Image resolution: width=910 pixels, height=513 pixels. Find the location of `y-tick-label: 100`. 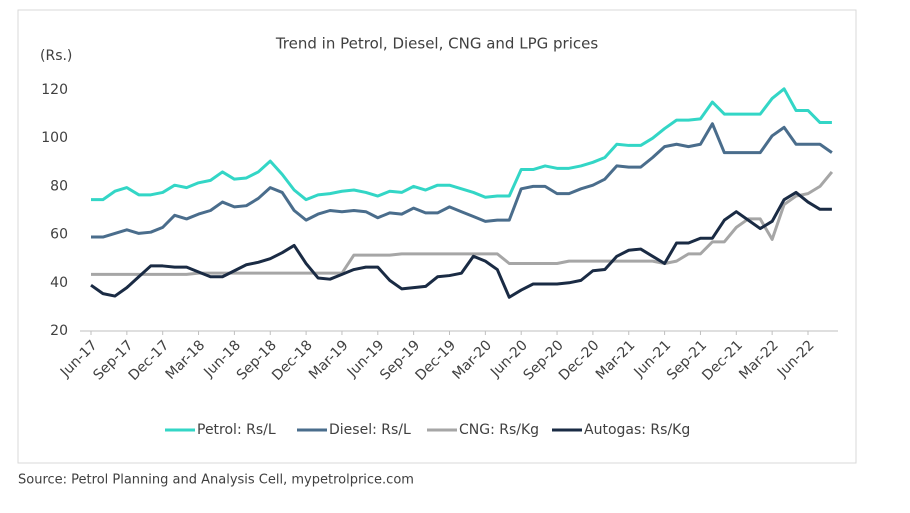

y-tick-label: 100 is located at coordinates (54, 138).